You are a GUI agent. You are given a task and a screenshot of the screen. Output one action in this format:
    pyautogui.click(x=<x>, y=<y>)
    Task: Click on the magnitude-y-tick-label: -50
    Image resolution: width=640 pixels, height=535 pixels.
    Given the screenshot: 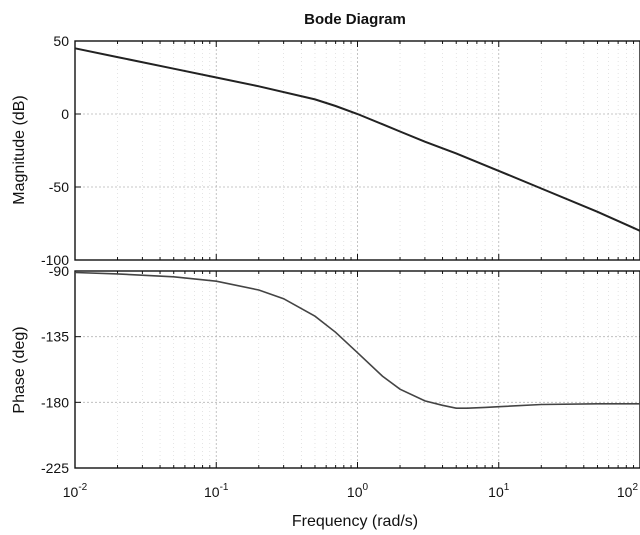 What is the action you would take?
    pyautogui.click(x=59, y=187)
    